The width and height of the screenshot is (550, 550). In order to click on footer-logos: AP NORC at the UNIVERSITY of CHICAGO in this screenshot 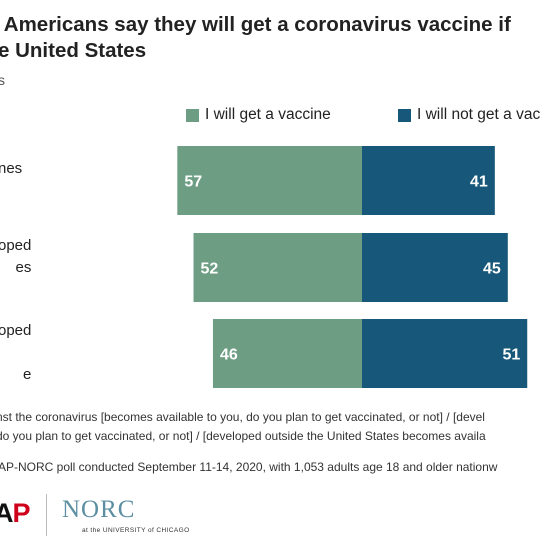, I will do `click(275, 515)`.